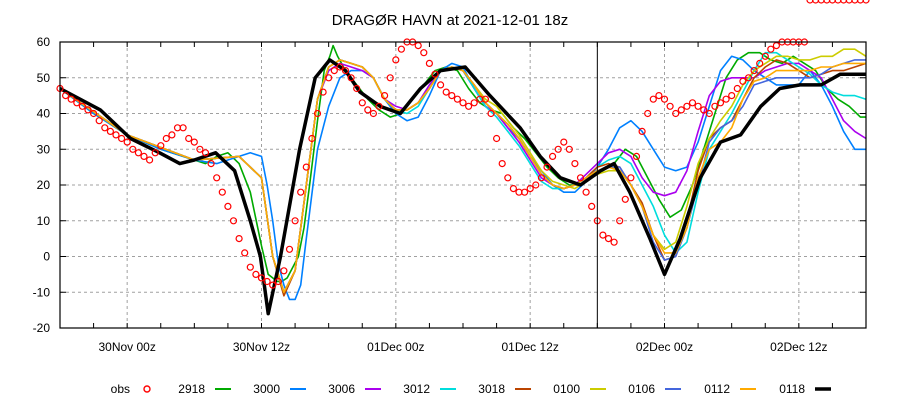 The image size is (900, 400). What do you see at coordinates (491, 389) in the screenshot?
I see `legend-label-3018: 3018` at bounding box center [491, 389].